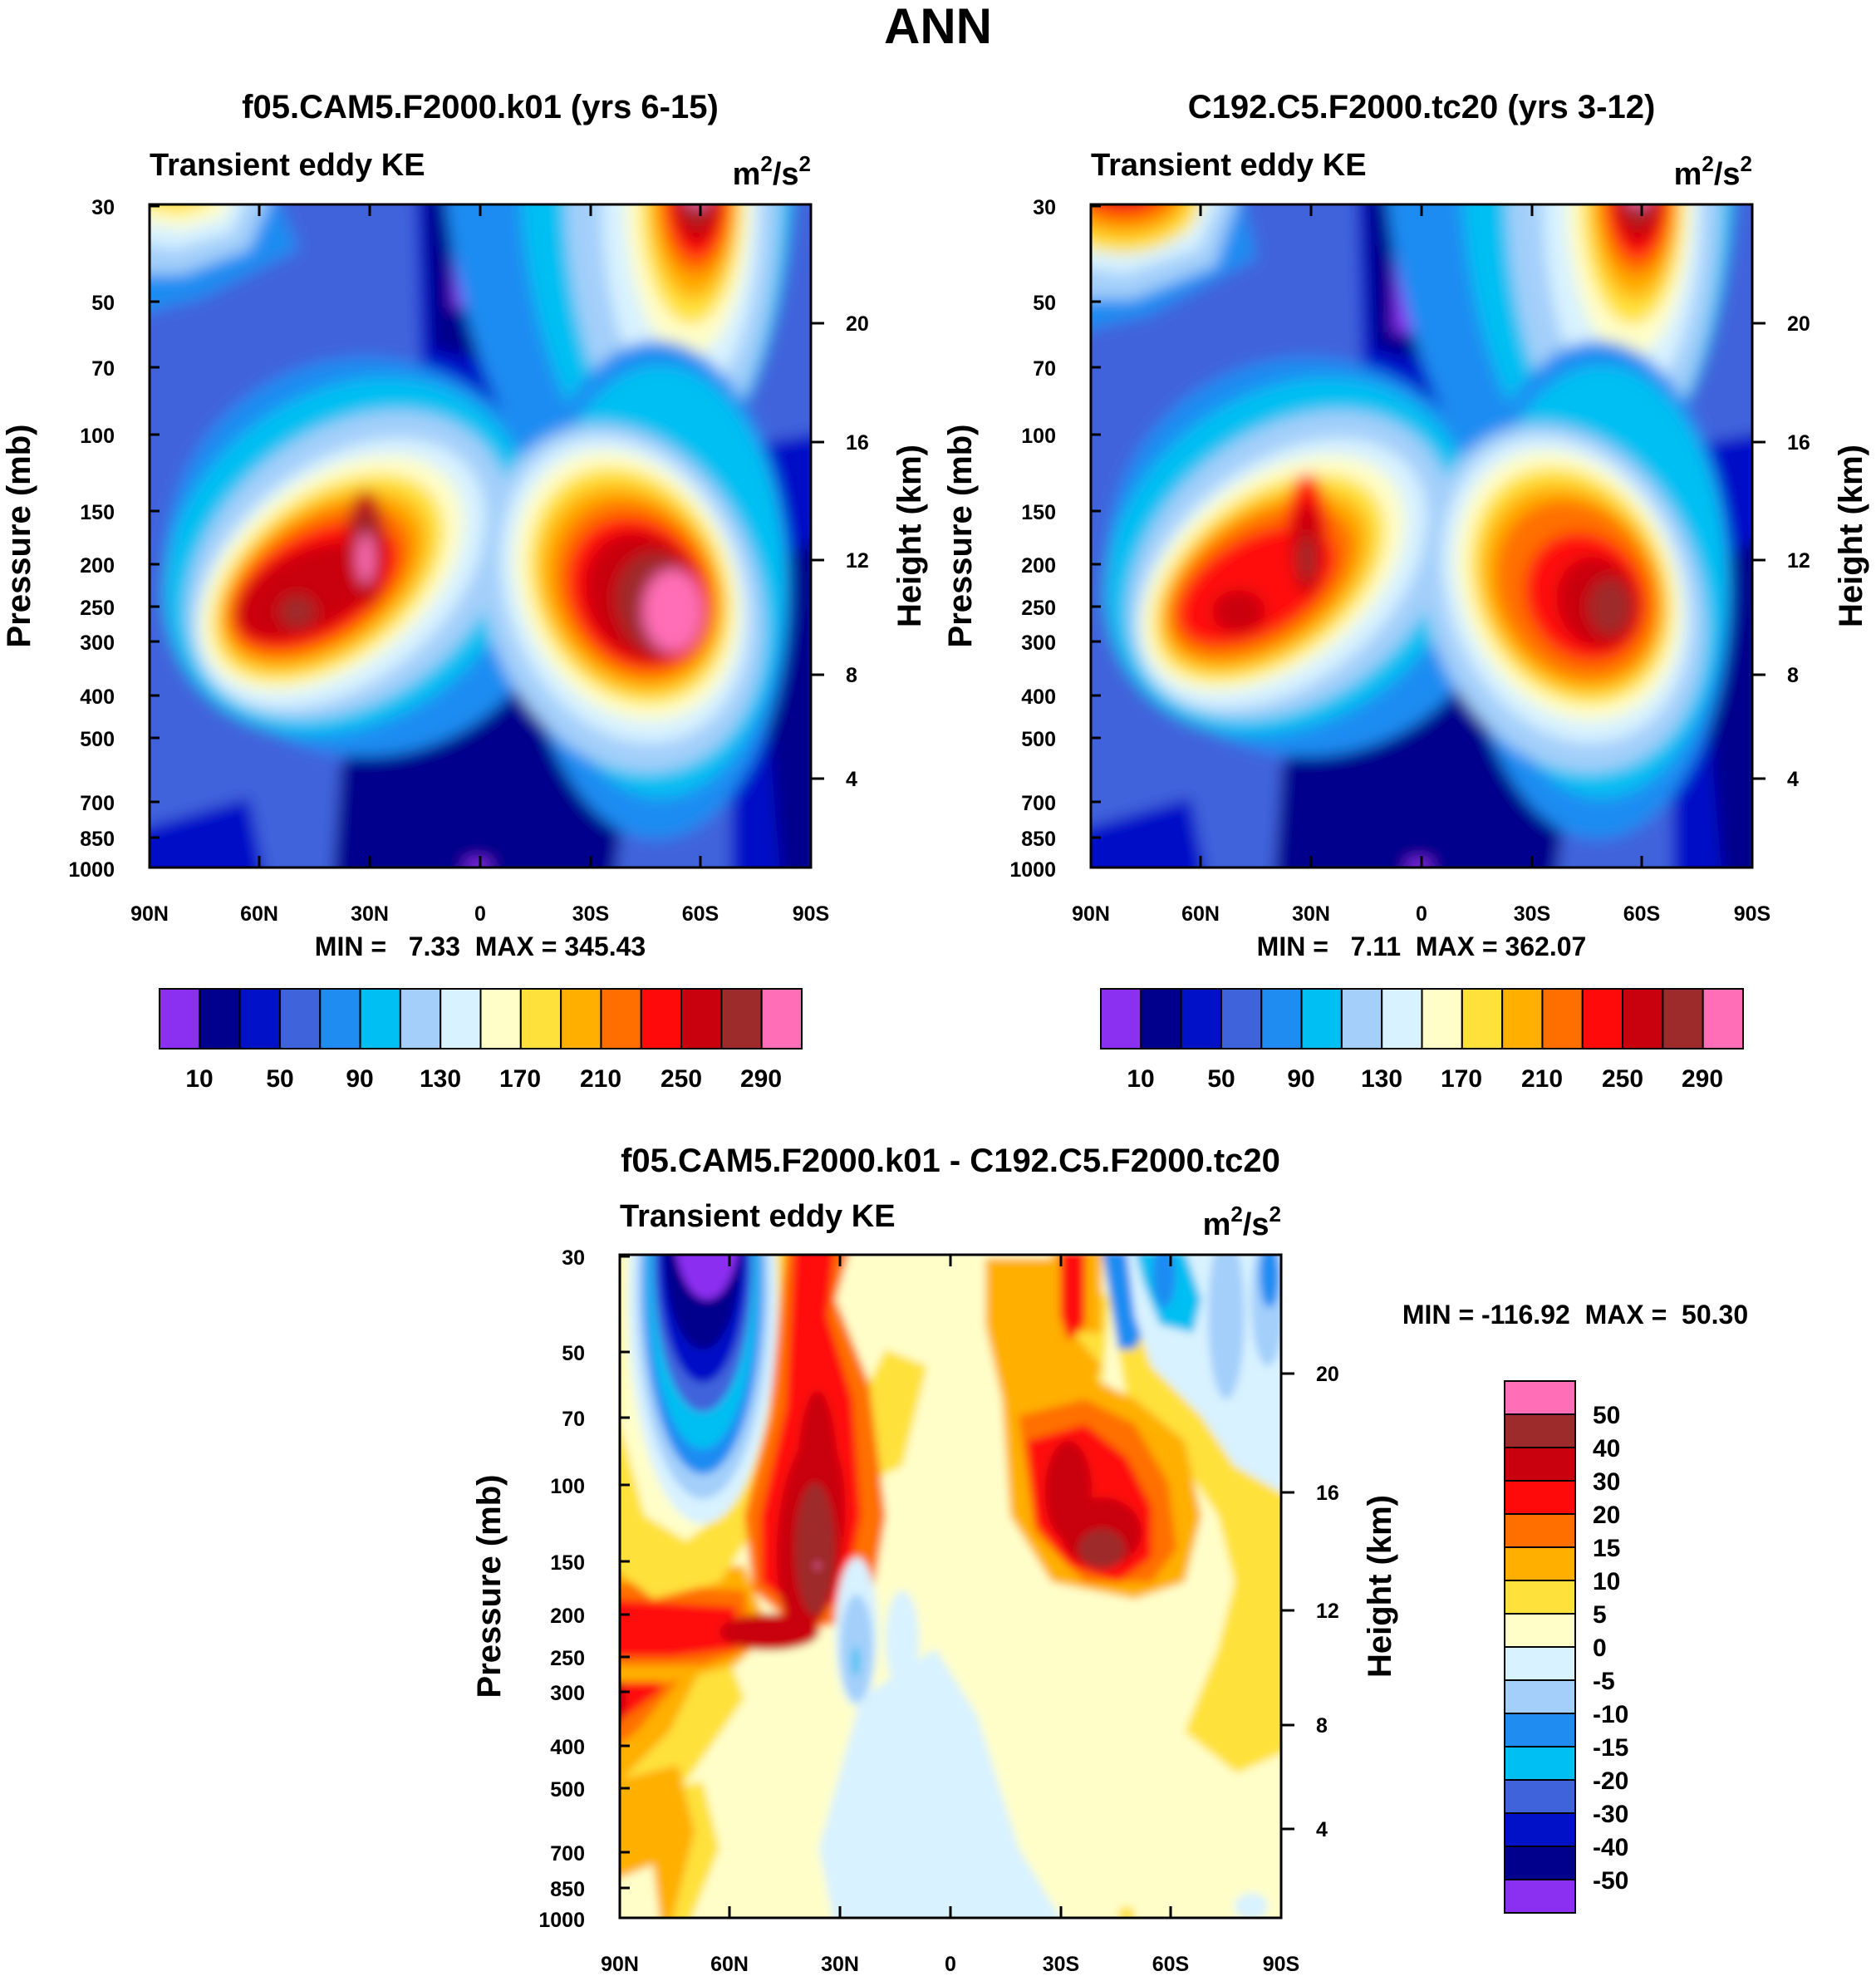  I want to click on variable-label: Transient eddy KE, so click(1229, 165).